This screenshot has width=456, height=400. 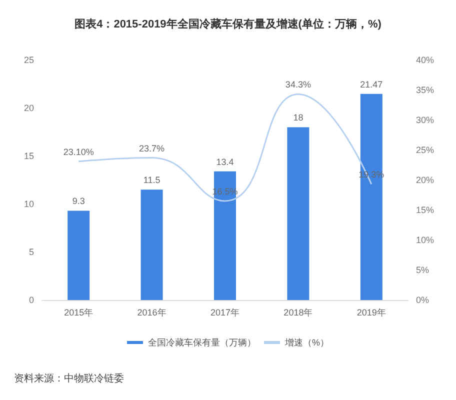 I want to click on x-tick-label: 2019年, so click(x=371, y=313).